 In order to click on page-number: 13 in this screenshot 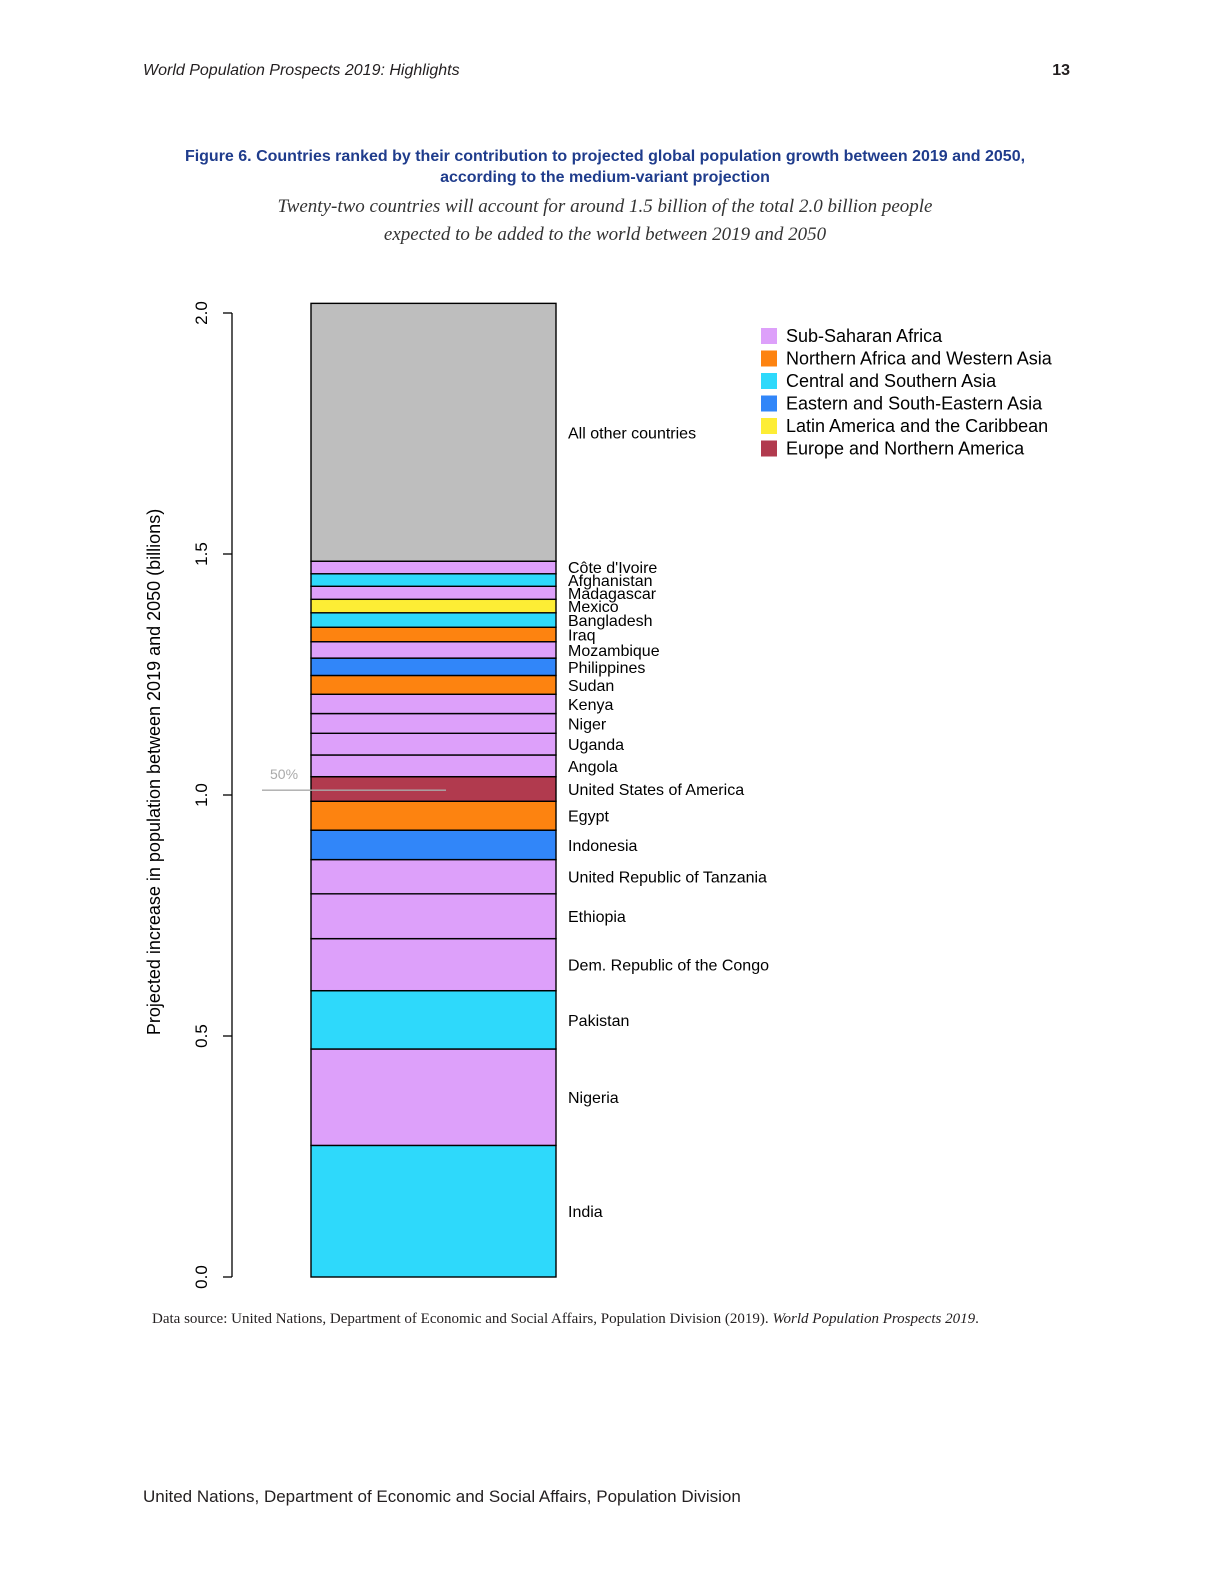, I will do `click(1061, 70)`.